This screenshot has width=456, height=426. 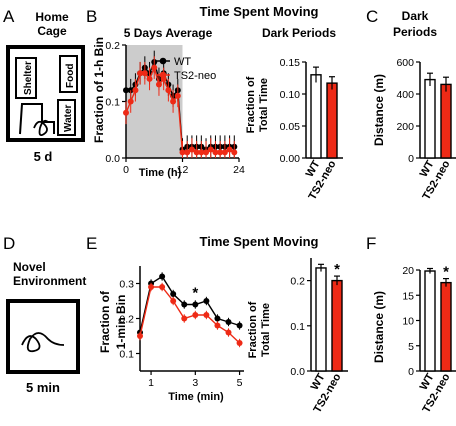 I want to click on legend-wt-marker, so click(x=163, y=61).